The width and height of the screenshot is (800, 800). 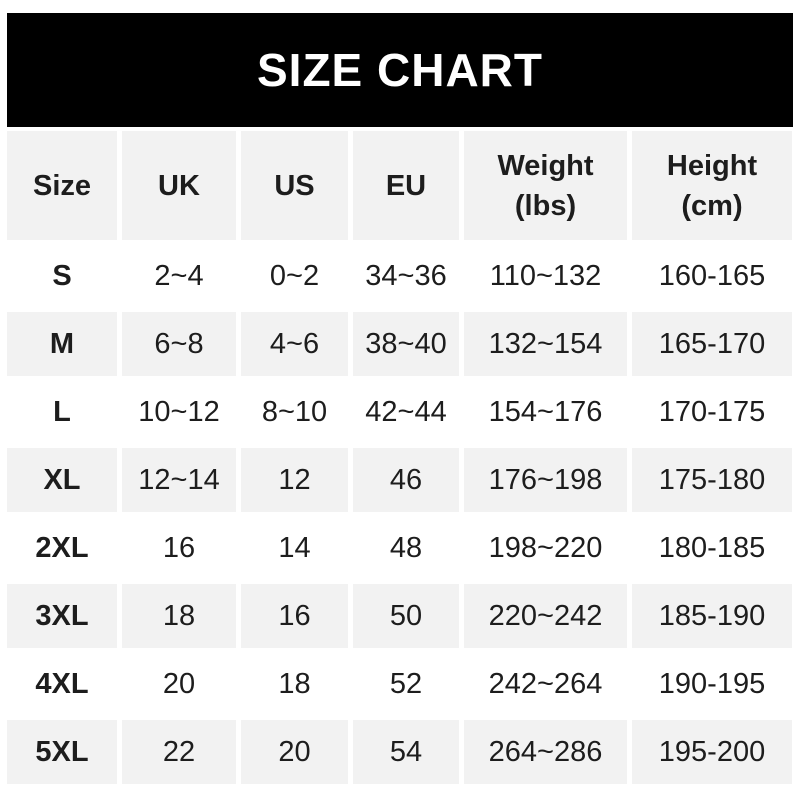 I want to click on height-value: 190-195, so click(x=712, y=684).